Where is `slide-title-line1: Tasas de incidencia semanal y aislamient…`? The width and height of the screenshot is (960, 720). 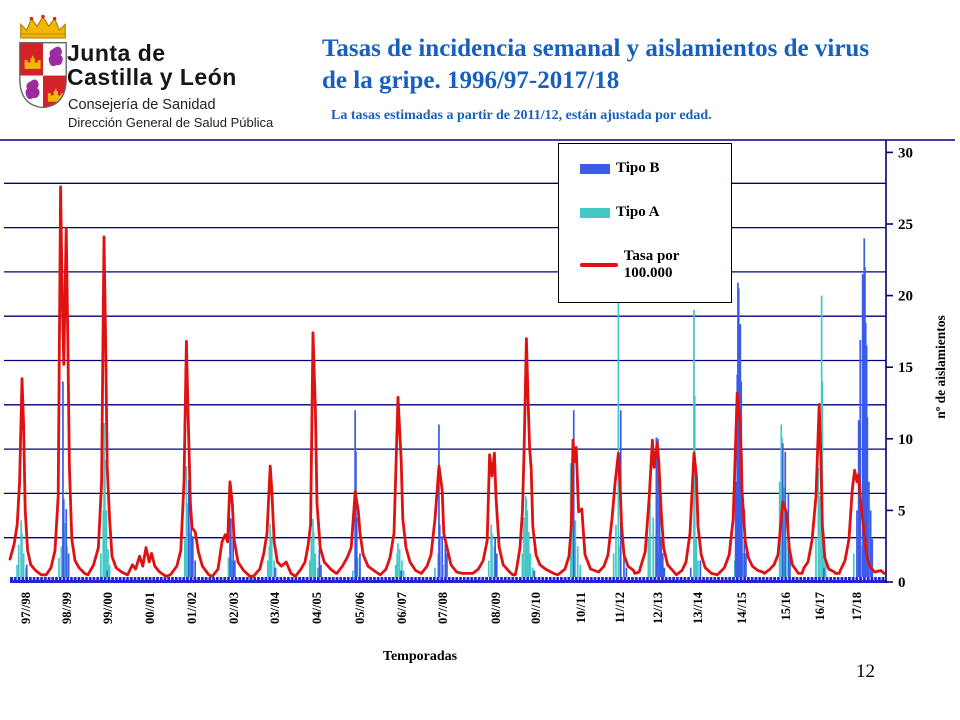 slide-title-line1: Tasas de incidencia semanal y aislamient… is located at coordinates (596, 48).